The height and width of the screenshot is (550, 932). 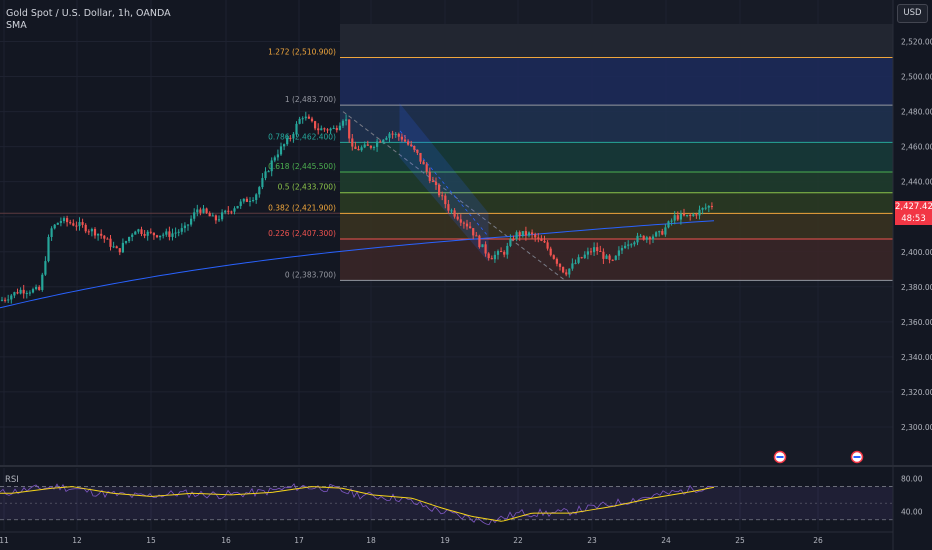 What do you see at coordinates (912, 478) in the screenshot?
I see `rsi-tick-label: 80.00` at bounding box center [912, 478].